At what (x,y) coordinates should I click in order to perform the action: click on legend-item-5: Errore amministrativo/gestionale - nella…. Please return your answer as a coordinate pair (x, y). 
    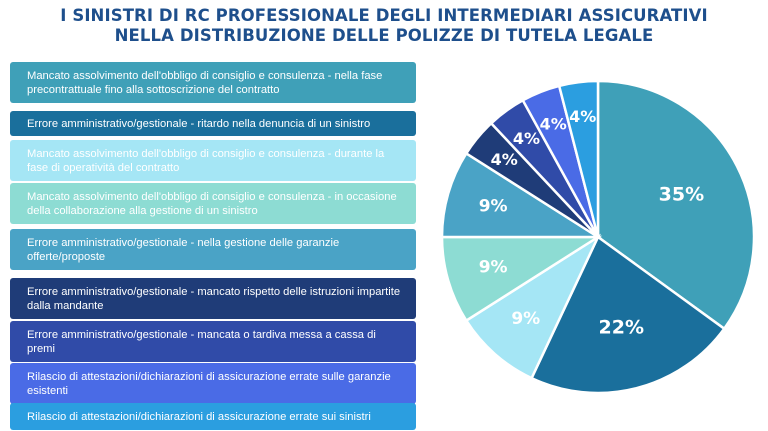
    Looking at the image, I should click on (213, 249).